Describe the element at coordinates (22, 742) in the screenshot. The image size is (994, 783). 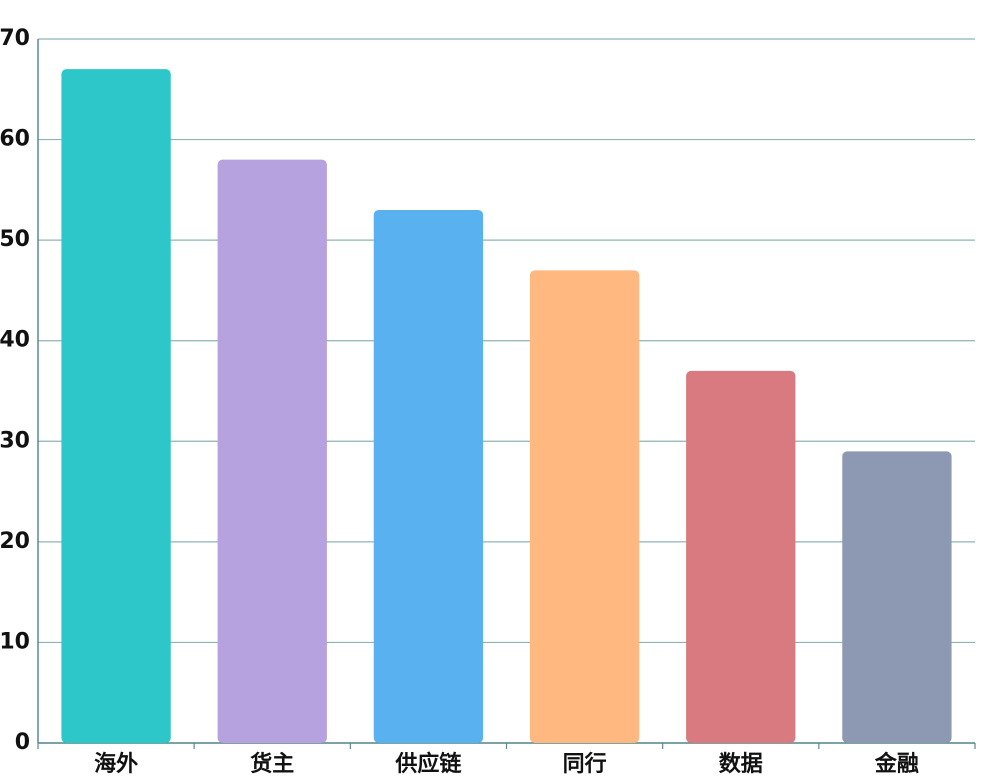
I see `y-tick-label: 0` at that location.